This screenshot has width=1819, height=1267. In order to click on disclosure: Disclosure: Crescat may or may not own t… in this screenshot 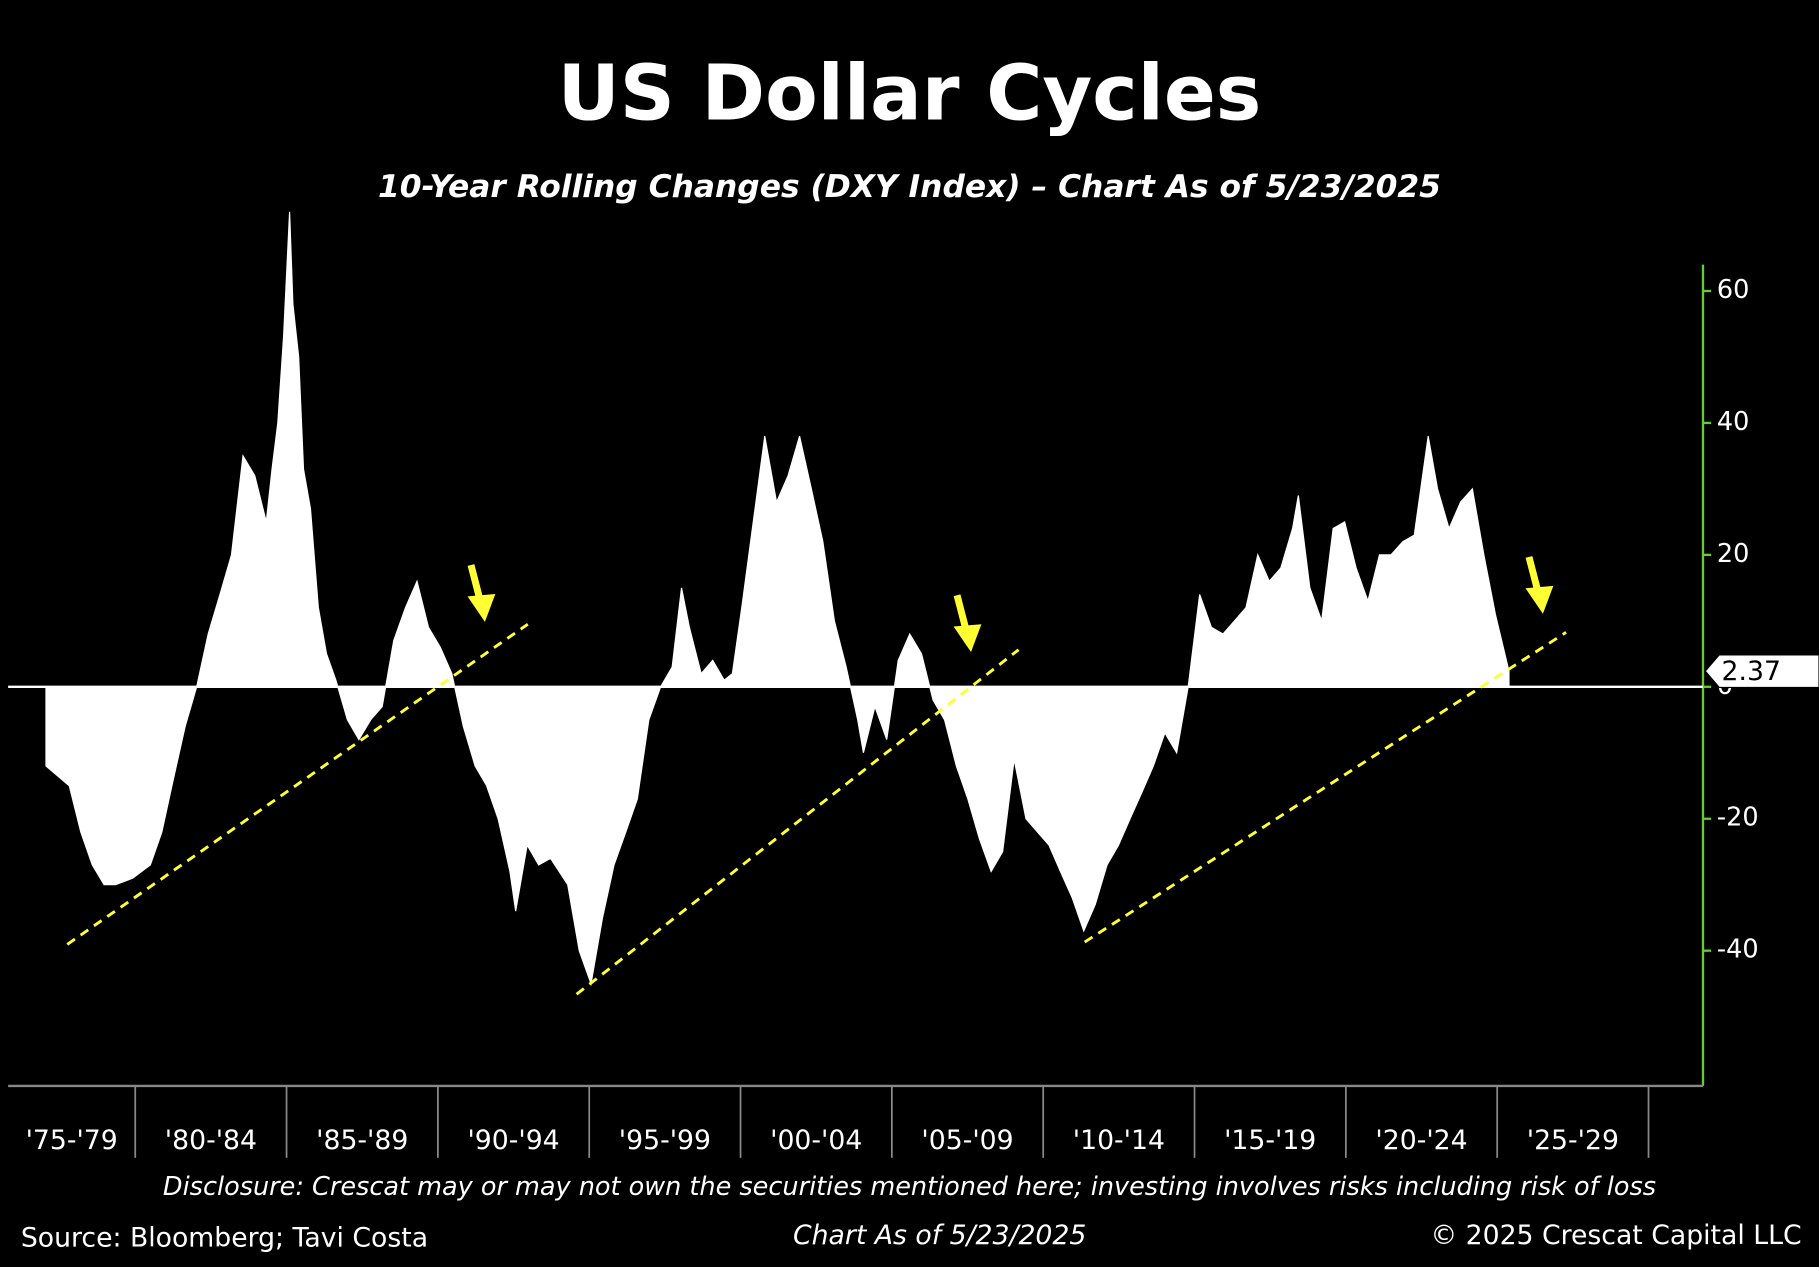, I will do `click(909, 1187)`.